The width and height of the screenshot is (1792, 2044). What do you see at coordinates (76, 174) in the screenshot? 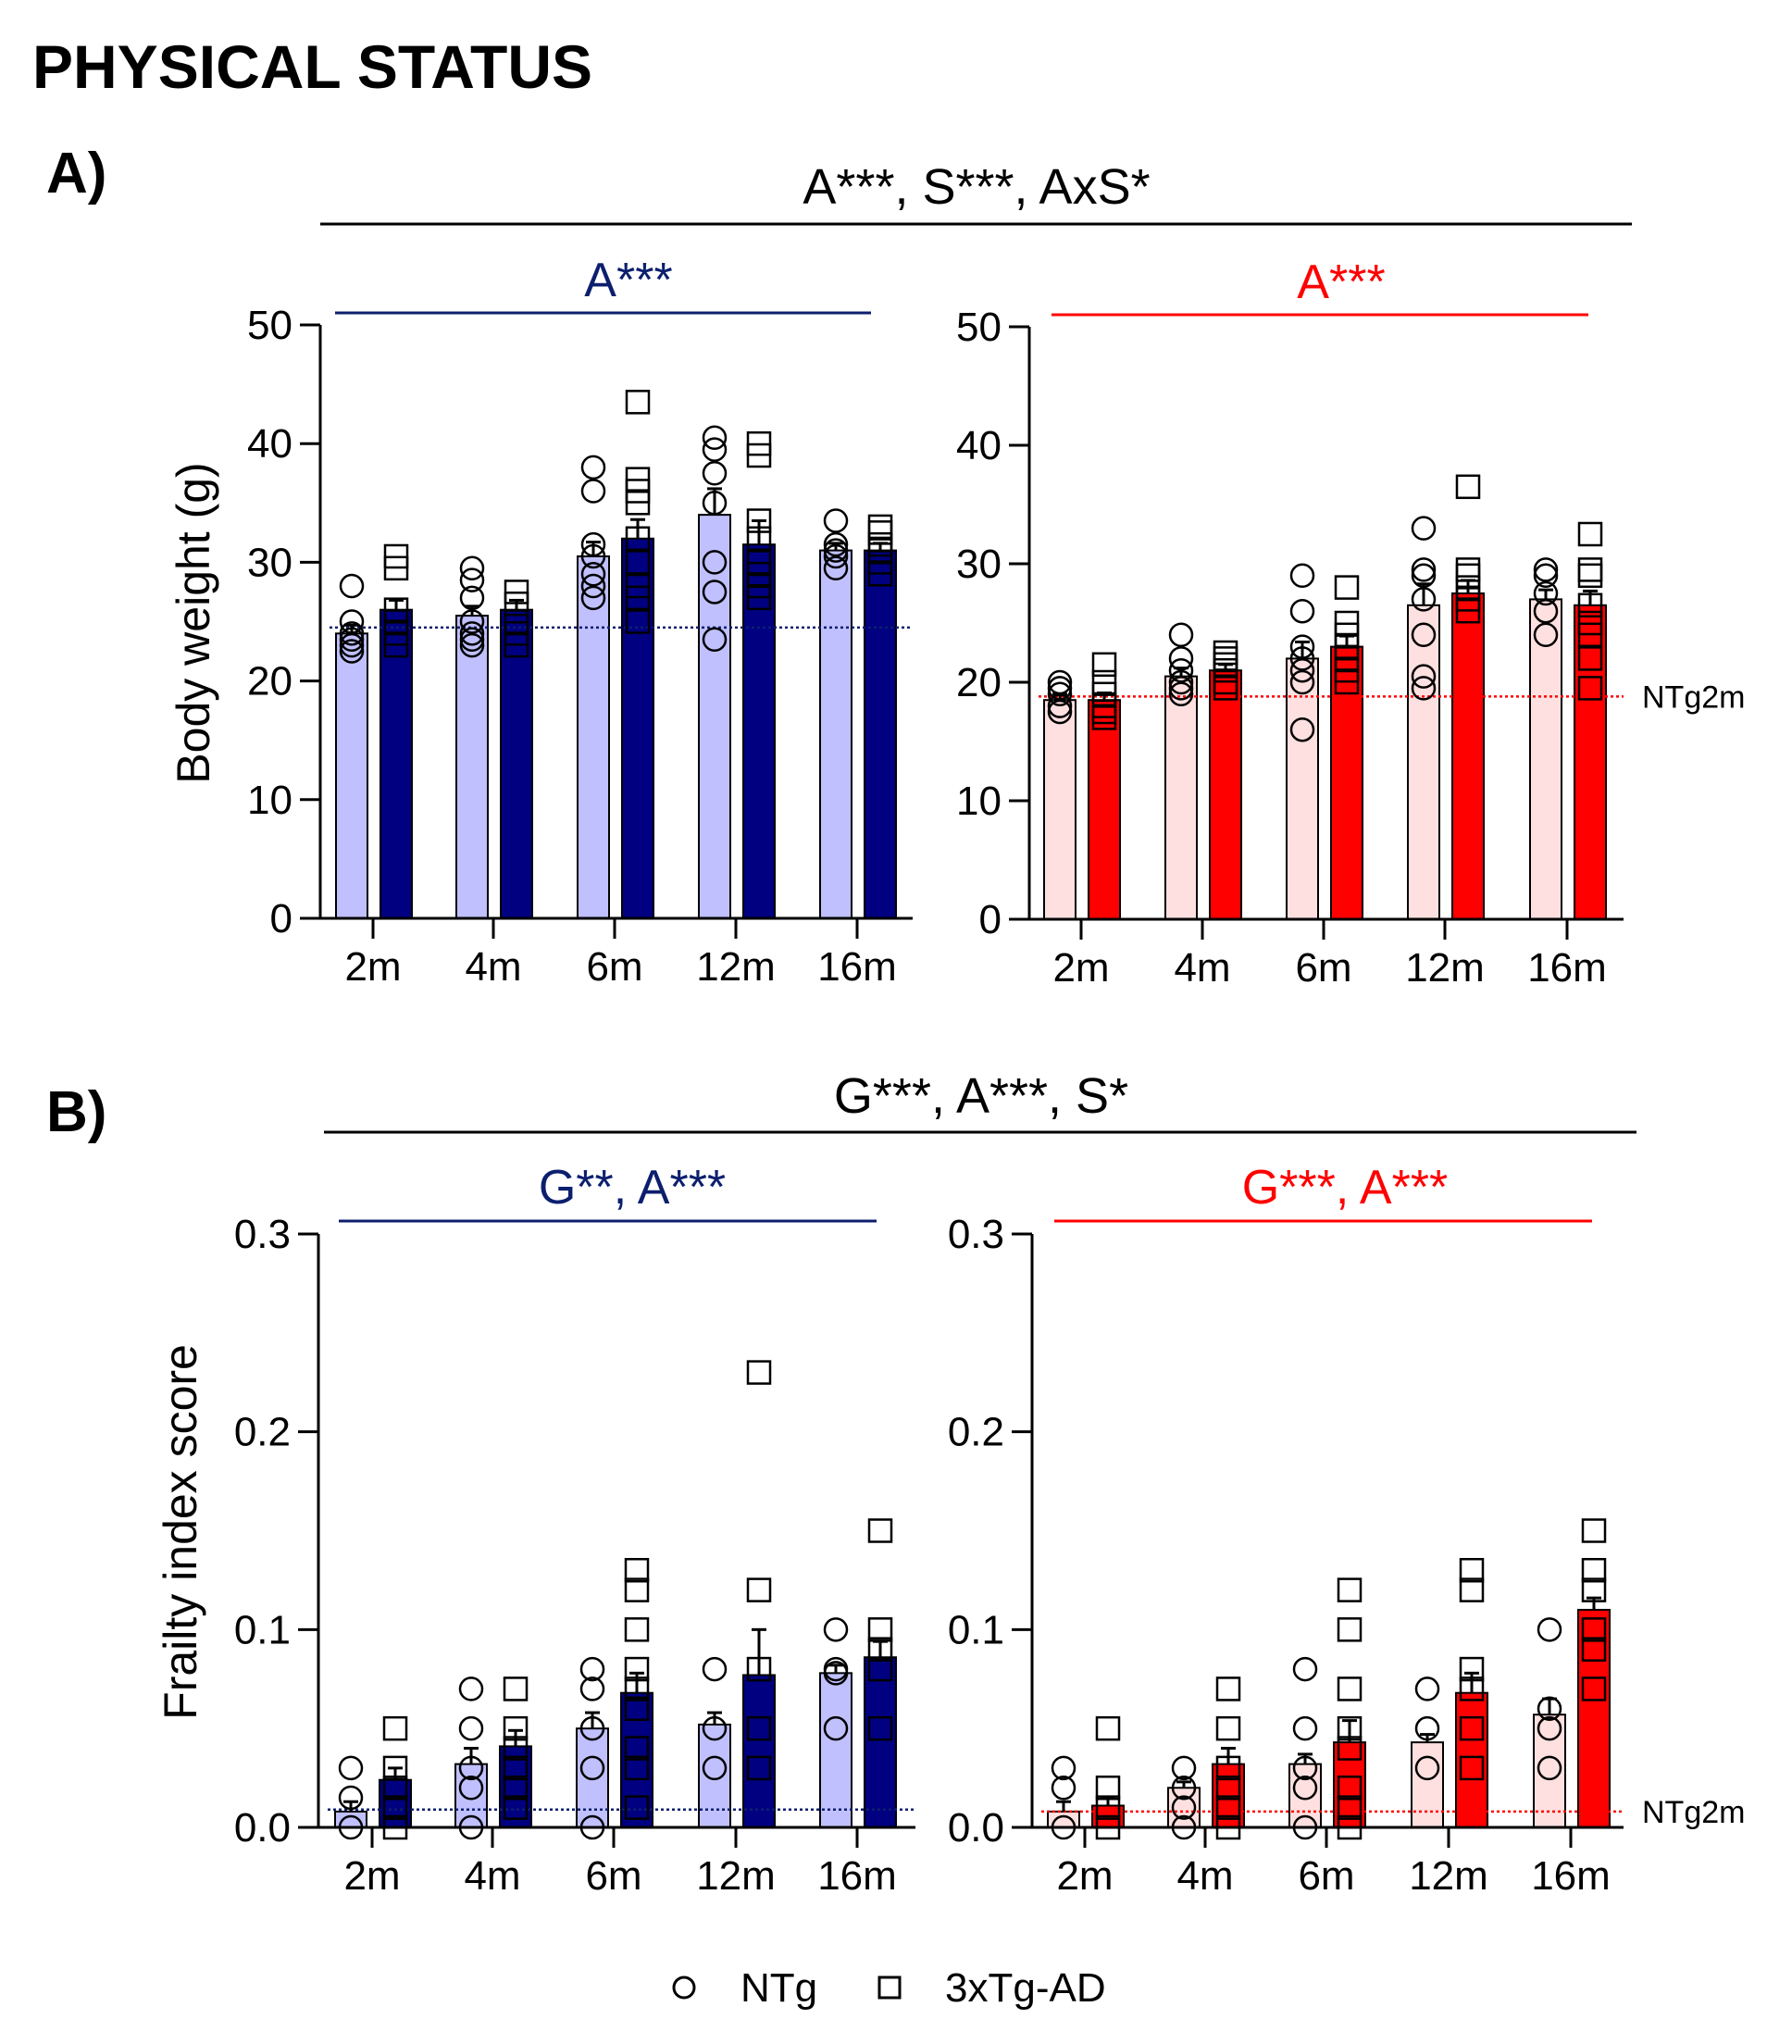
I see `panel-a-label: A)` at bounding box center [76, 174].